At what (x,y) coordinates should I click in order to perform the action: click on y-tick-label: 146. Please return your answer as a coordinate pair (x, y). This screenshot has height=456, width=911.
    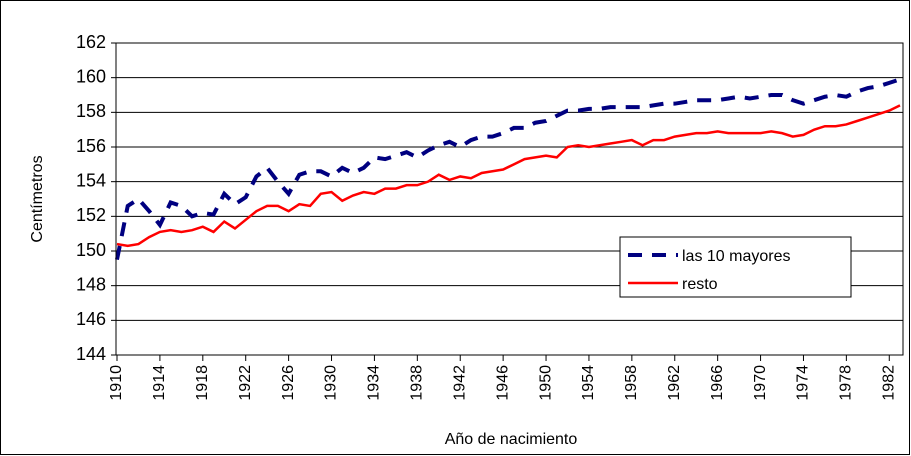
    Looking at the image, I should click on (91, 319).